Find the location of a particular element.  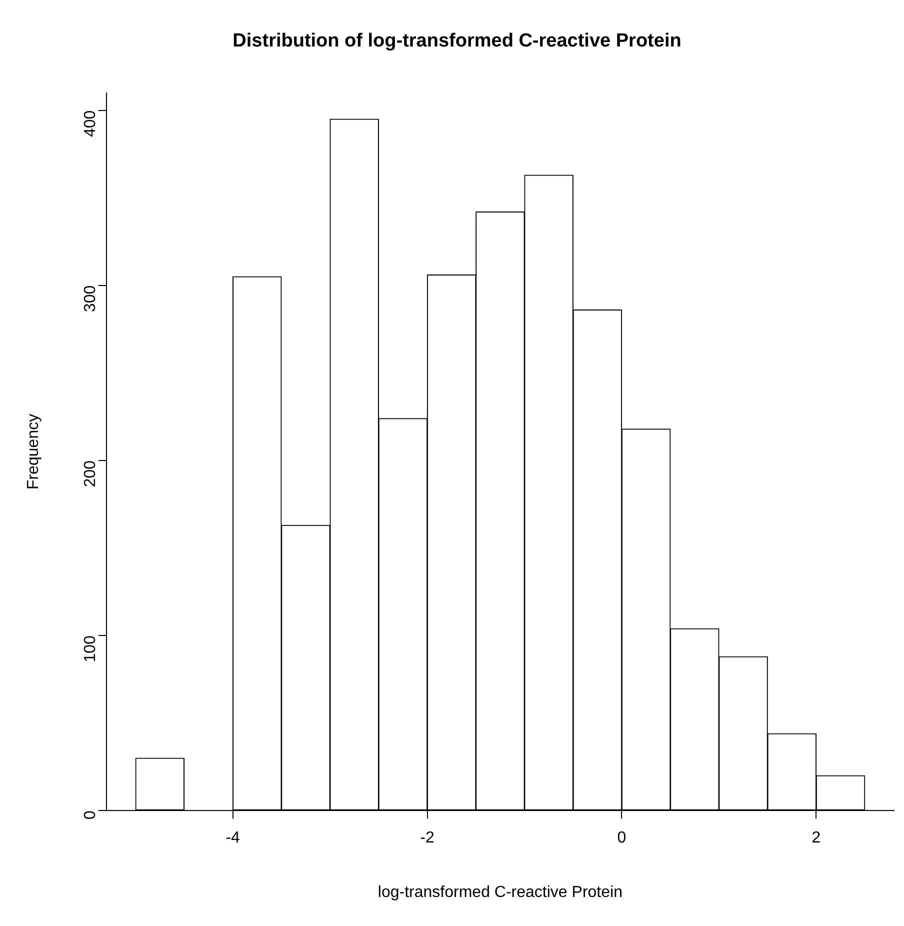

y-axis-title: Frequency is located at coordinates (33, 452).